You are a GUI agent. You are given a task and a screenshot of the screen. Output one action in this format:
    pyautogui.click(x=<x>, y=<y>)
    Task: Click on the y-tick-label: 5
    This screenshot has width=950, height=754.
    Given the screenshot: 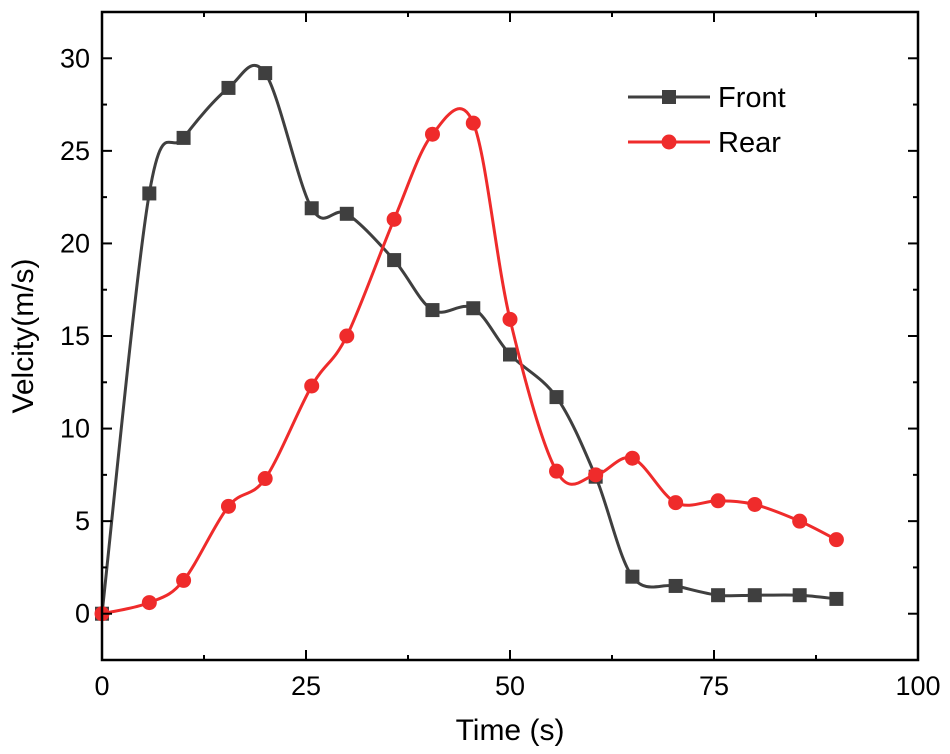 What is the action you would take?
    pyautogui.click(x=82, y=521)
    